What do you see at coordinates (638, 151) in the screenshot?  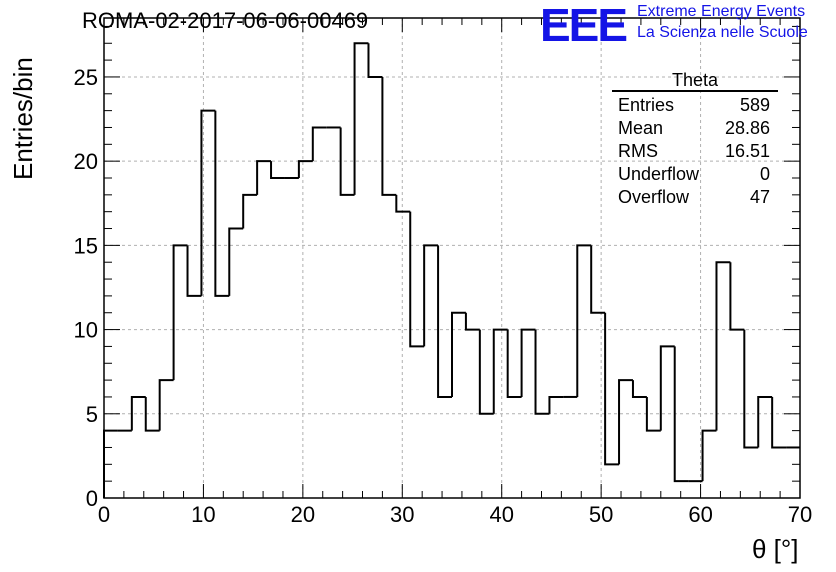 I see `stats-label: RMS` at bounding box center [638, 151].